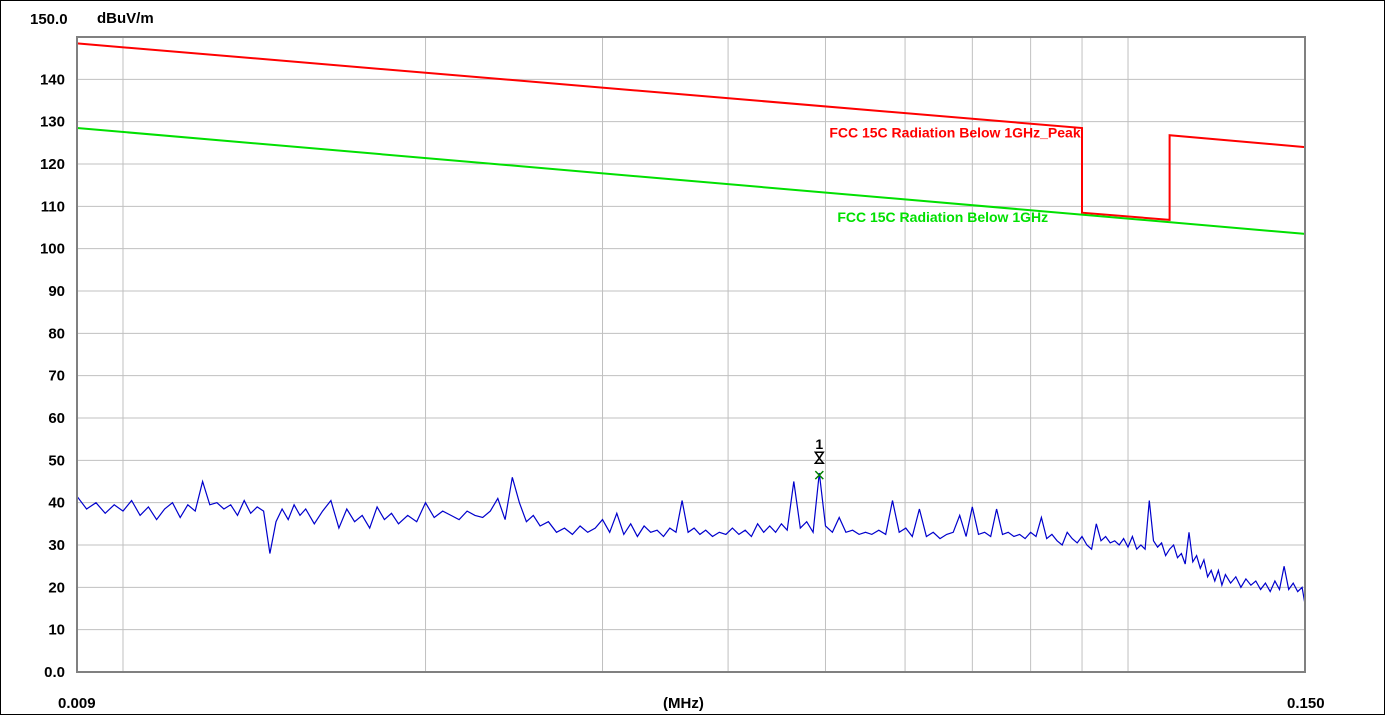 The width and height of the screenshot is (1385, 715). Describe the element at coordinates (56, 545) in the screenshot. I see `y-tick-label: 30` at that location.